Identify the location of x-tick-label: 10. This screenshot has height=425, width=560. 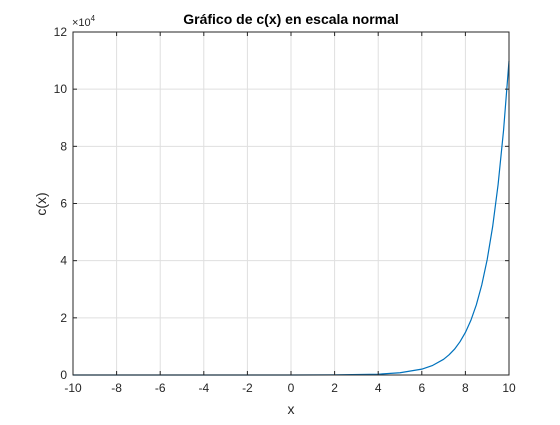
(509, 388).